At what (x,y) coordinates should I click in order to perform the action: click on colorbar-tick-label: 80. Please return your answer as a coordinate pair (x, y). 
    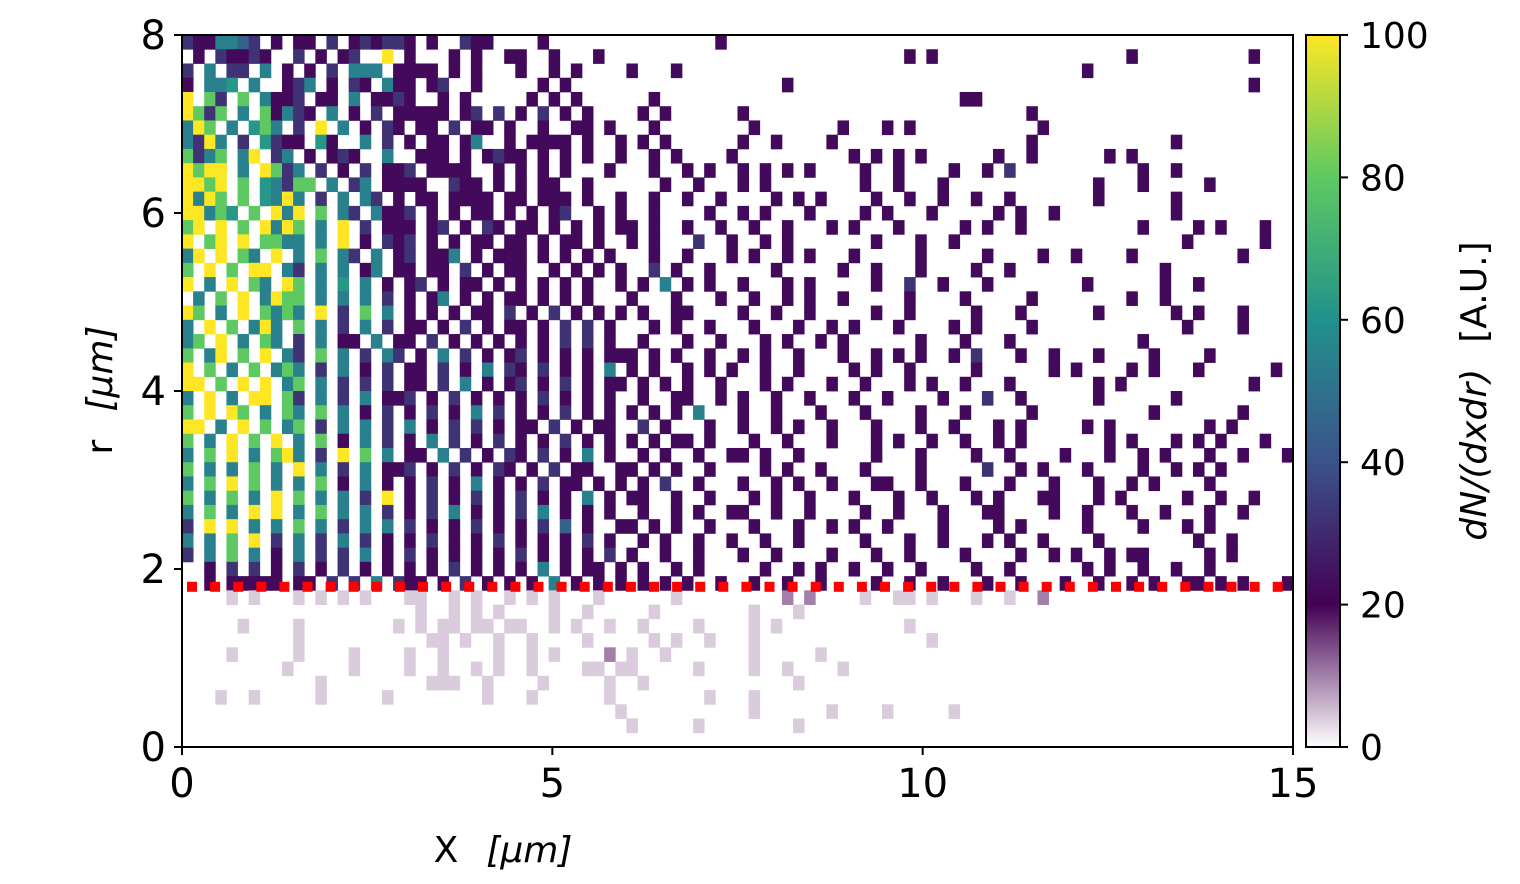
    Looking at the image, I should click on (1383, 178).